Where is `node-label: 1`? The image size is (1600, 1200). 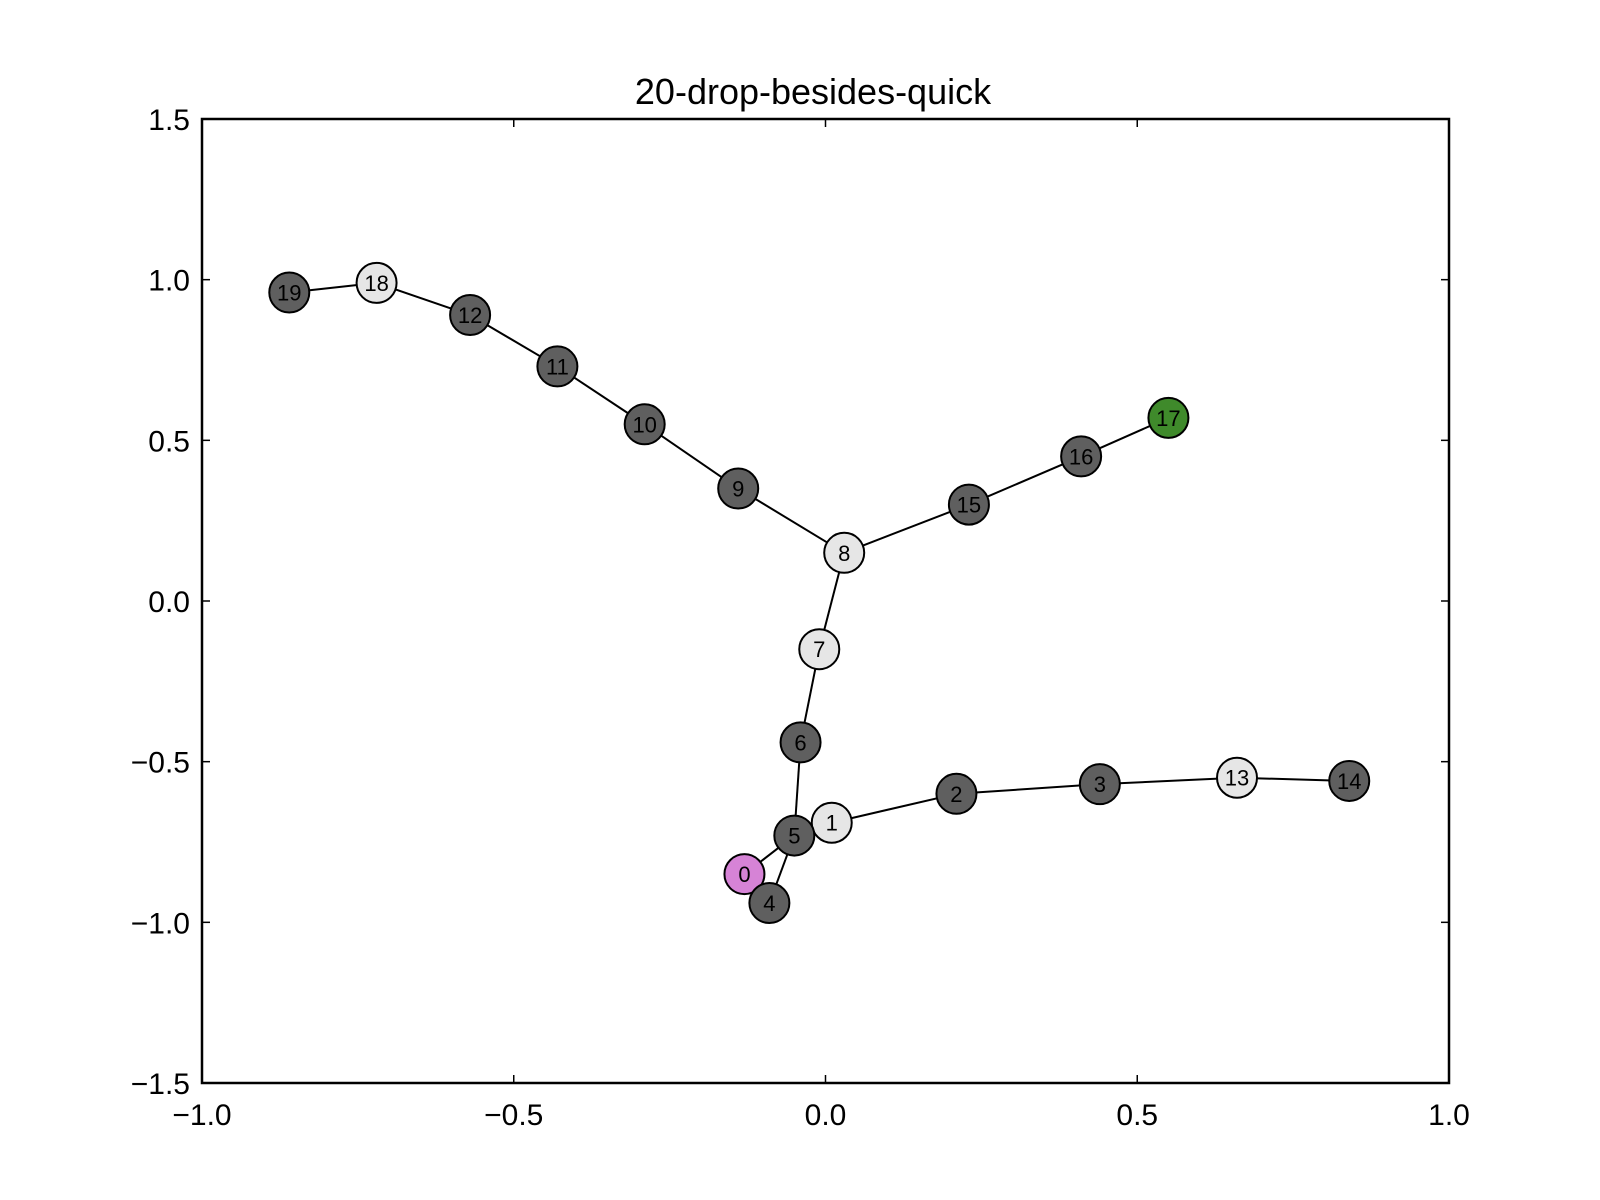 node-label: 1 is located at coordinates (832, 823).